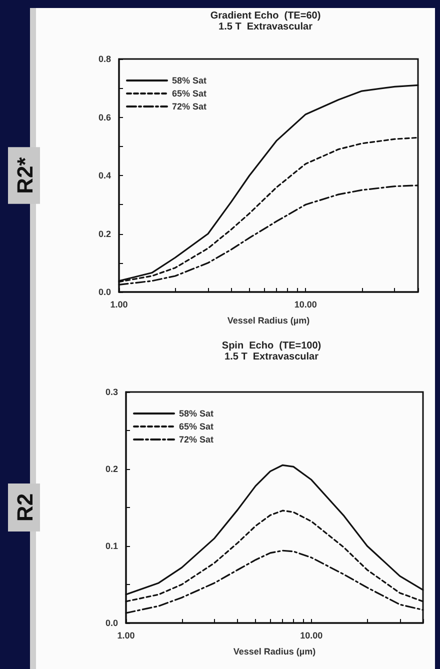  What do you see at coordinates (25, 175) in the screenshot?
I see `y-axis-title: R2*` at bounding box center [25, 175].